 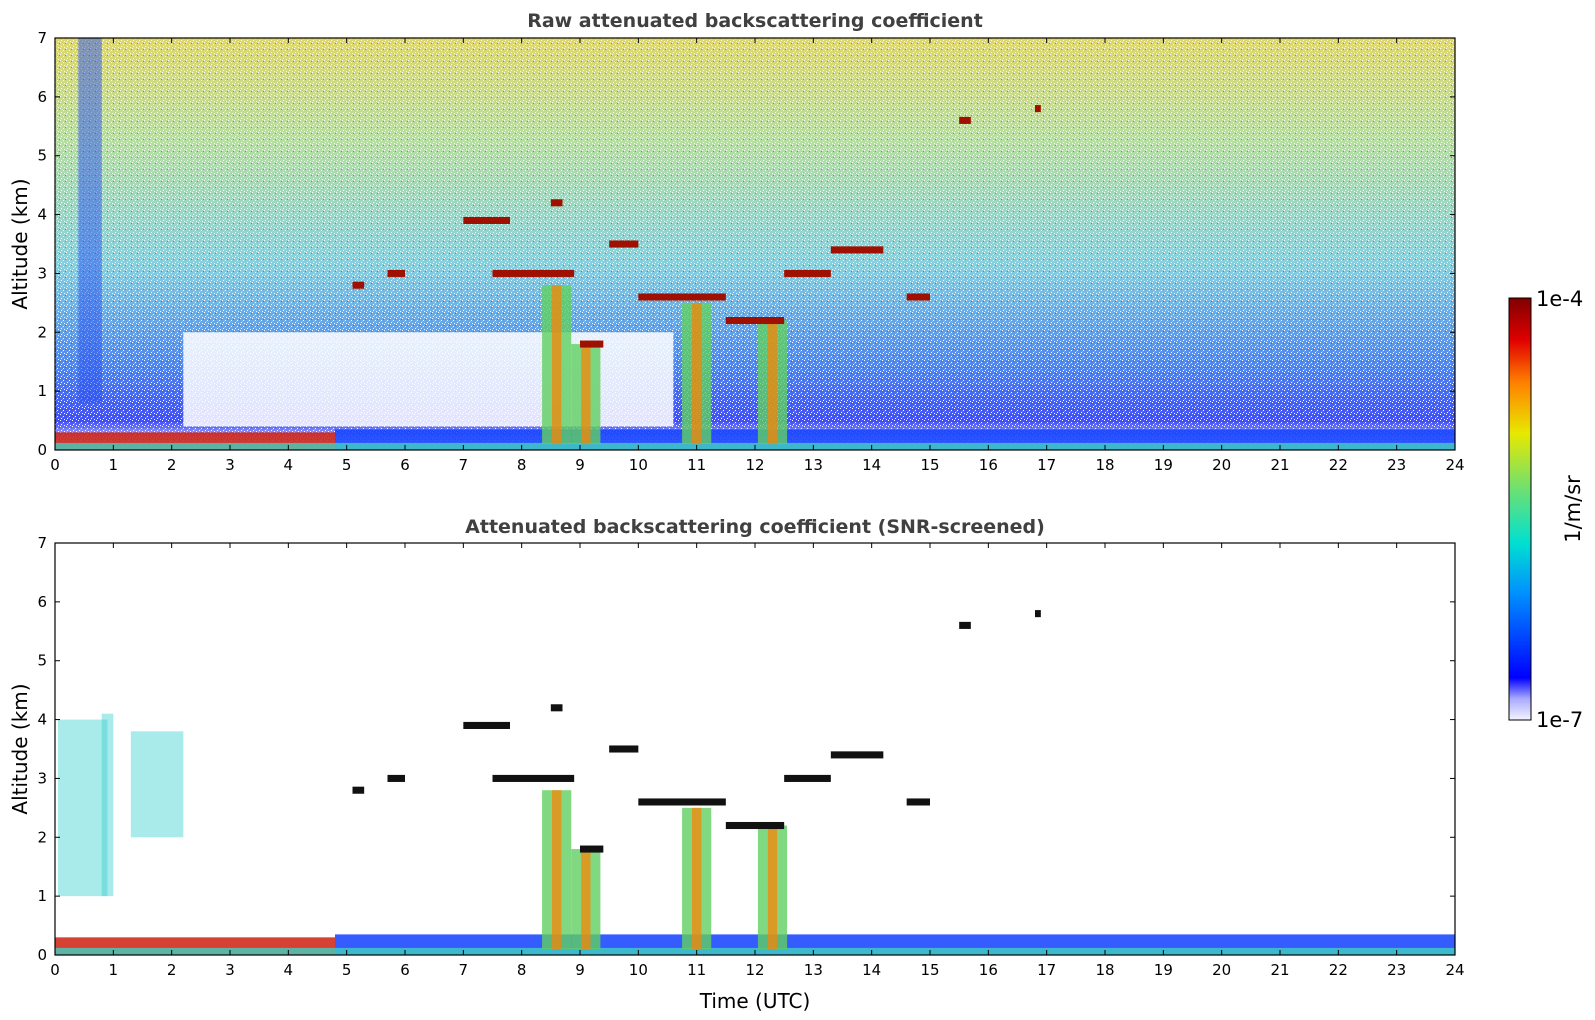 I want to click on xtick-label-top: 8, so click(x=522, y=465).